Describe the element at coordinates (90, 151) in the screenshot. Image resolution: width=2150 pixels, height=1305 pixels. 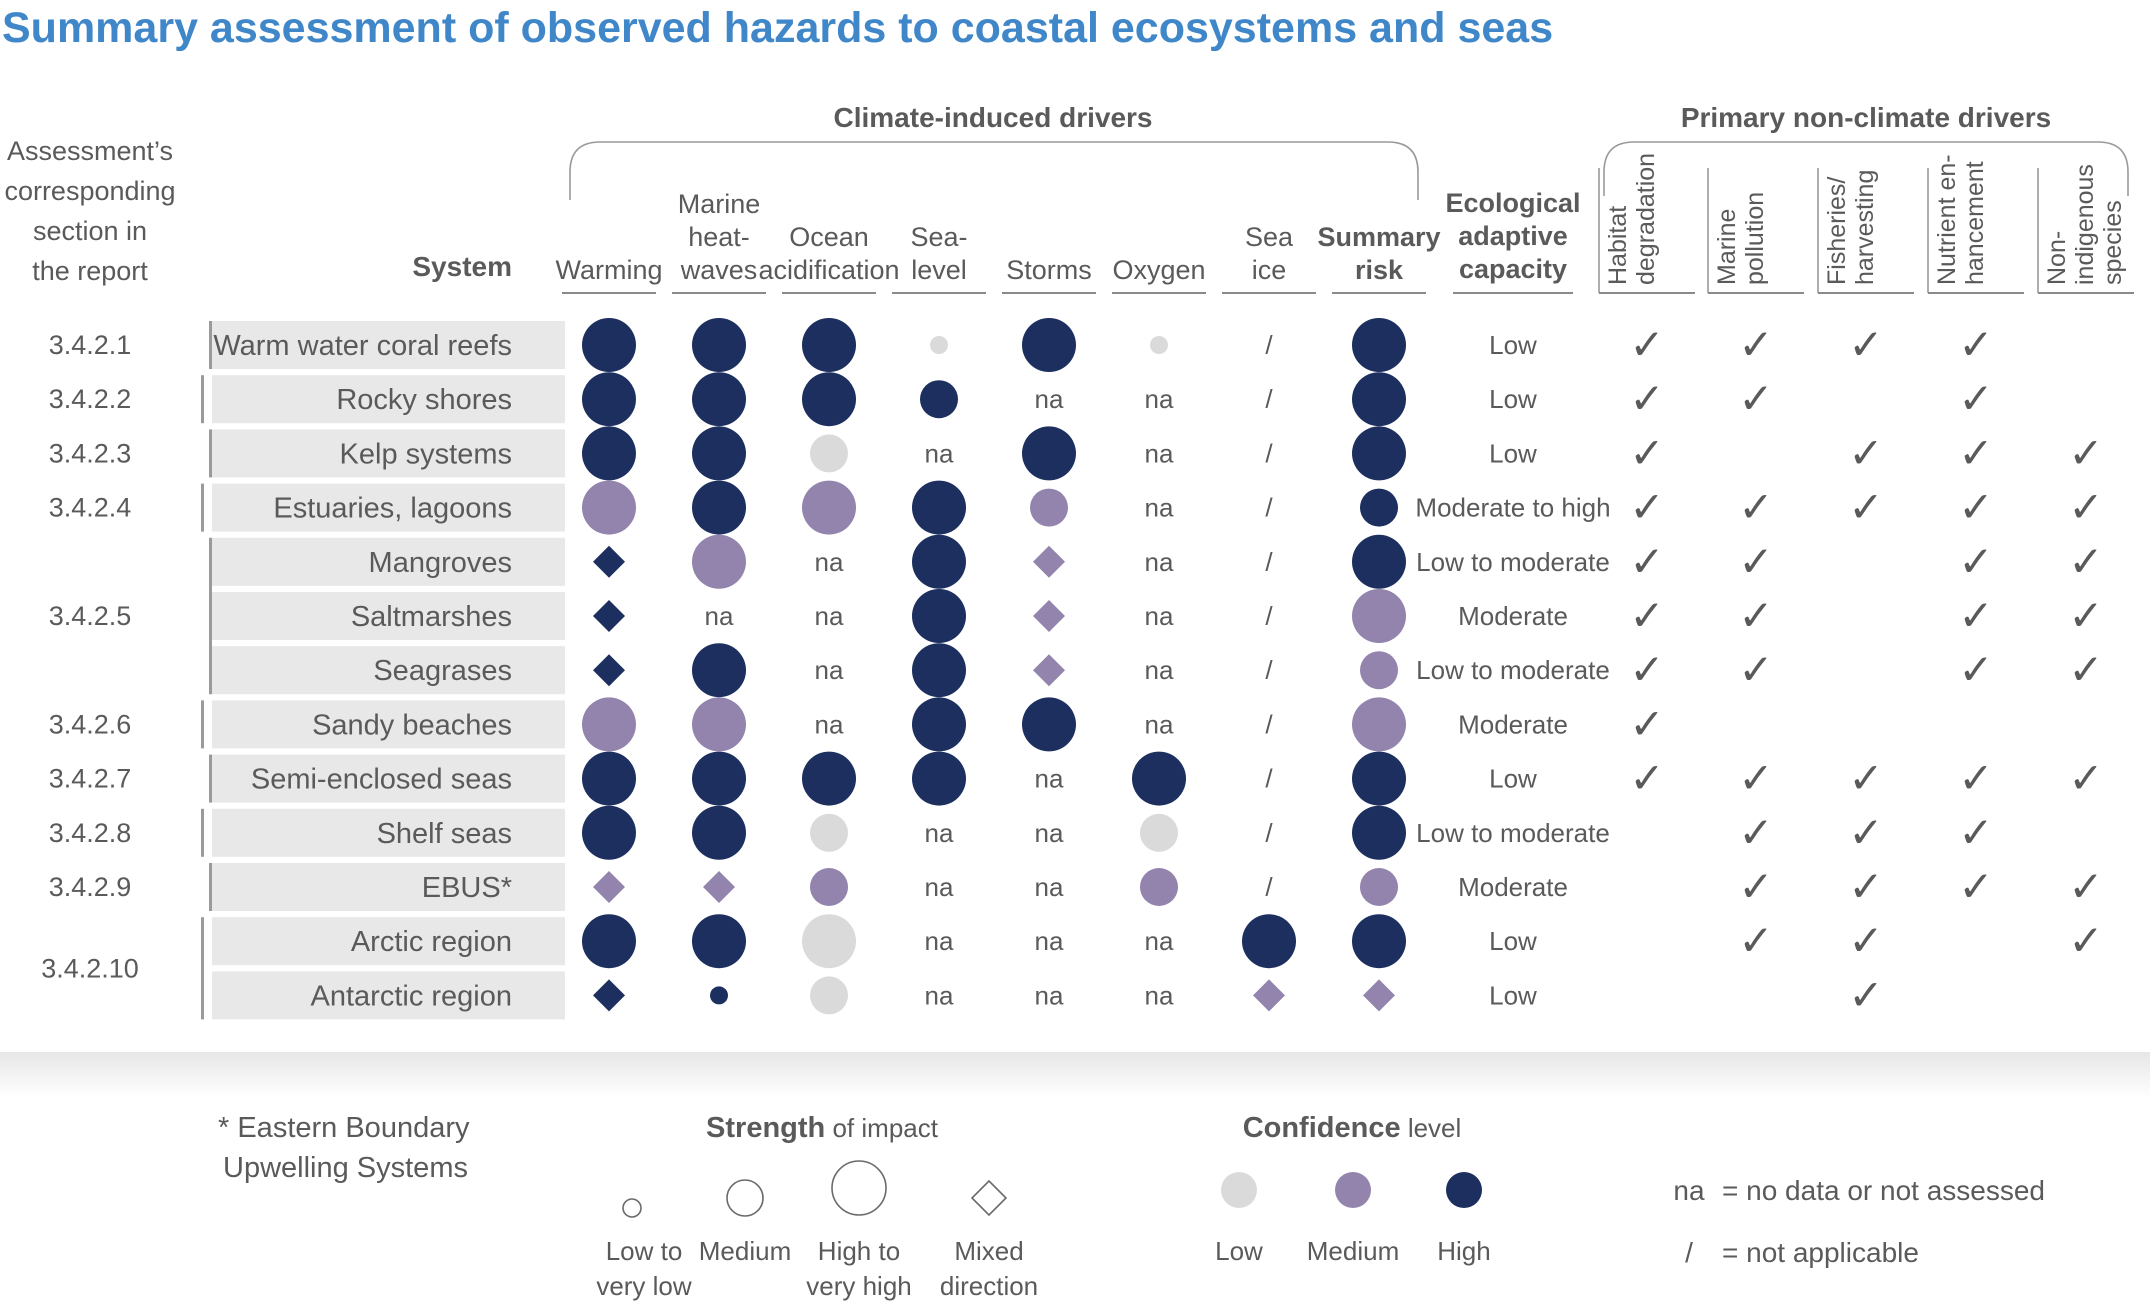
I see `section-header-line: Assessment’s` at that location.